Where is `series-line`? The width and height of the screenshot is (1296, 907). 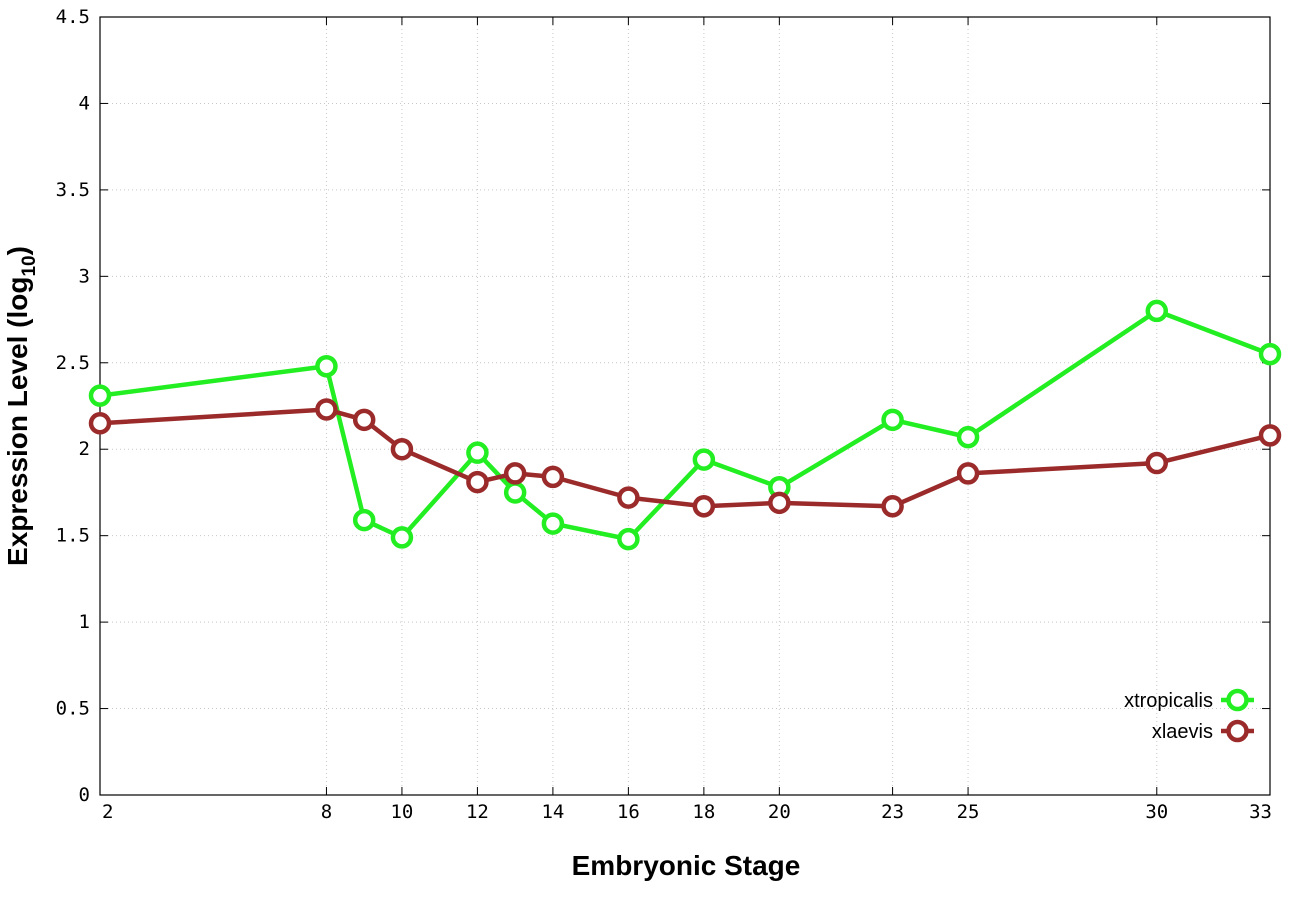
series-line is located at coordinates (685, 458).